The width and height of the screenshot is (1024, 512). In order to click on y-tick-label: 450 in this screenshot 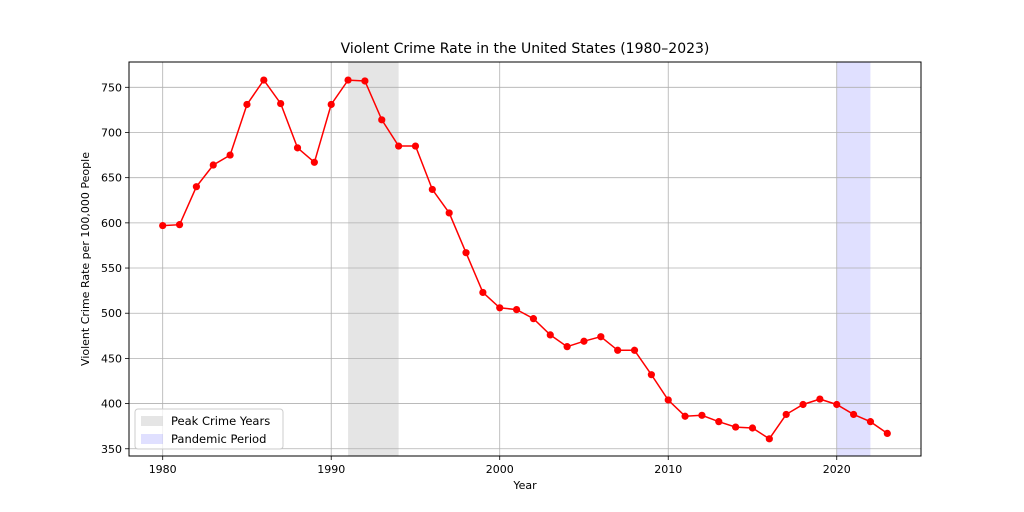, I will do `click(111, 358)`.